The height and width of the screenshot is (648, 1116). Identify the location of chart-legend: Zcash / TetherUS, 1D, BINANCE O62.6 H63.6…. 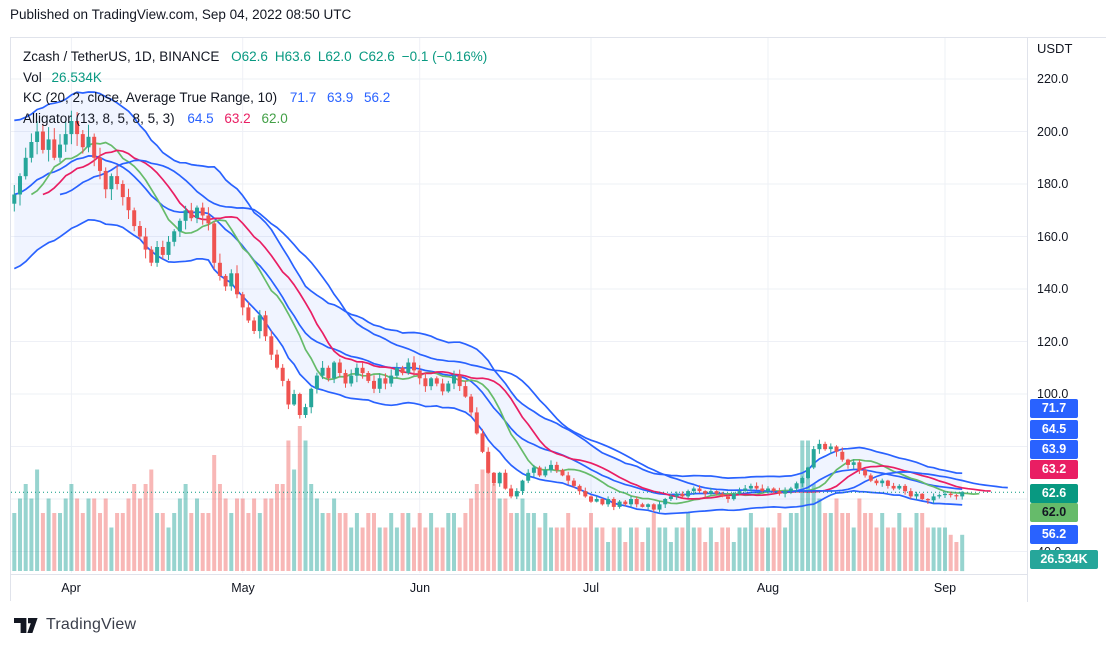
(258, 88).